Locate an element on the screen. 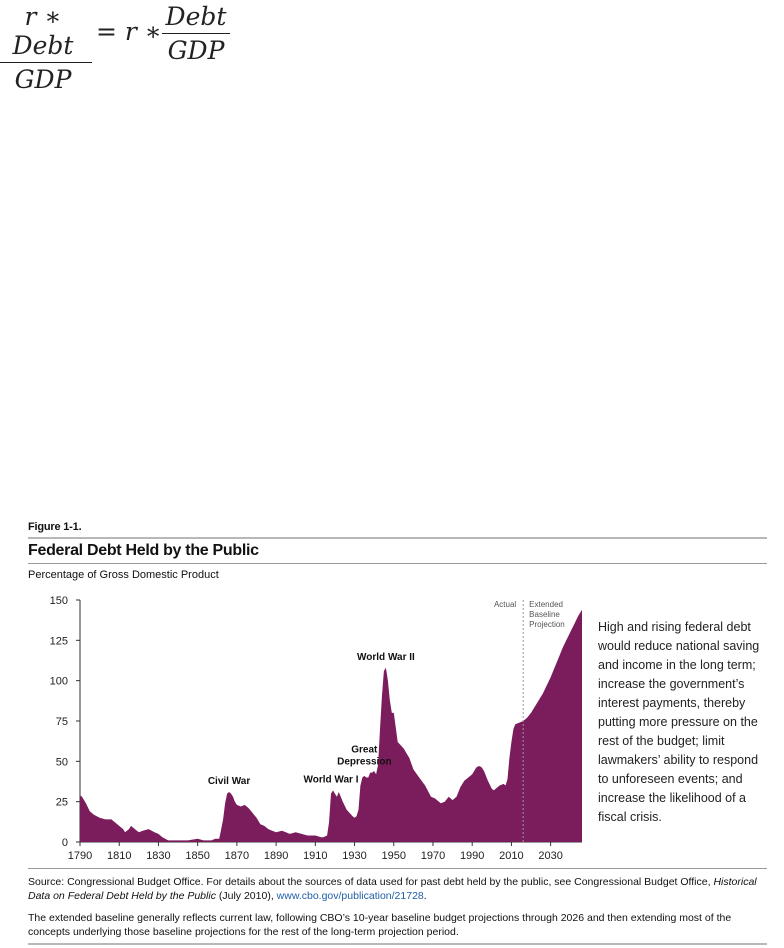  x-tick-label: 2010 is located at coordinates (511, 856).